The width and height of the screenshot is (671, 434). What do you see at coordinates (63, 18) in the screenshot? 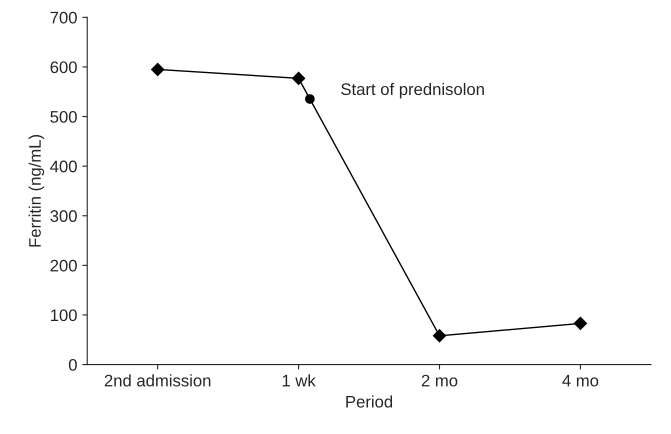
I see `y-tick-label: 700` at bounding box center [63, 18].